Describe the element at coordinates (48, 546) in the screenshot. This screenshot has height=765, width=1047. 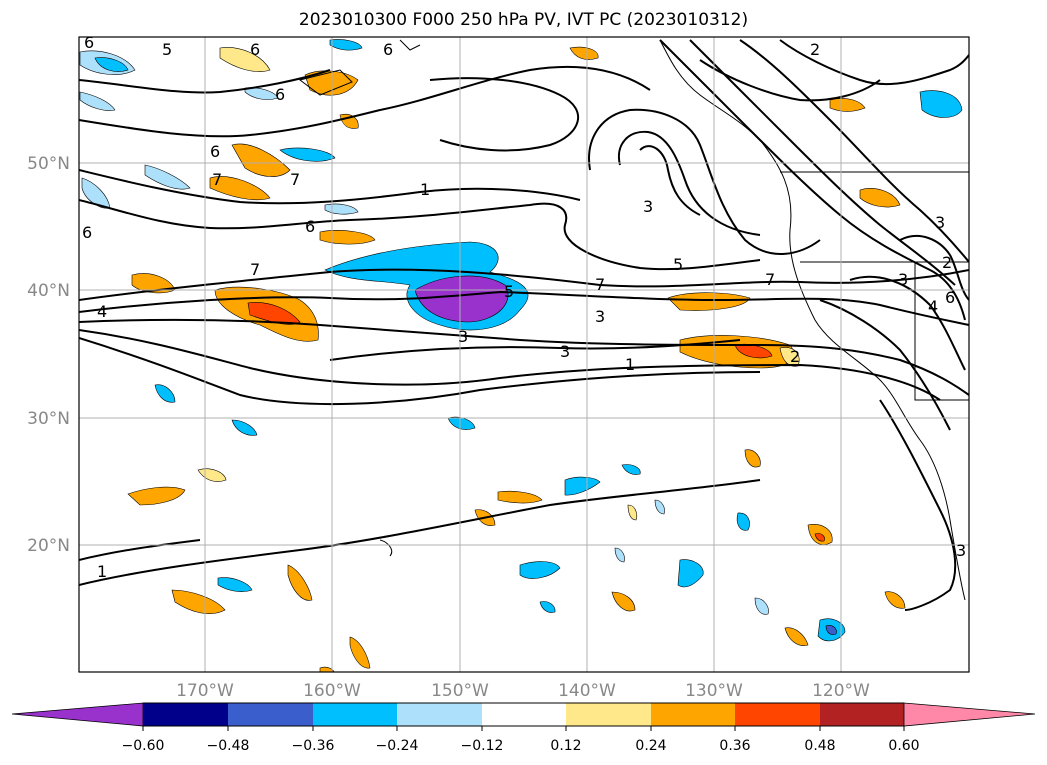
I see `lat-label-20n: 20°N` at that location.